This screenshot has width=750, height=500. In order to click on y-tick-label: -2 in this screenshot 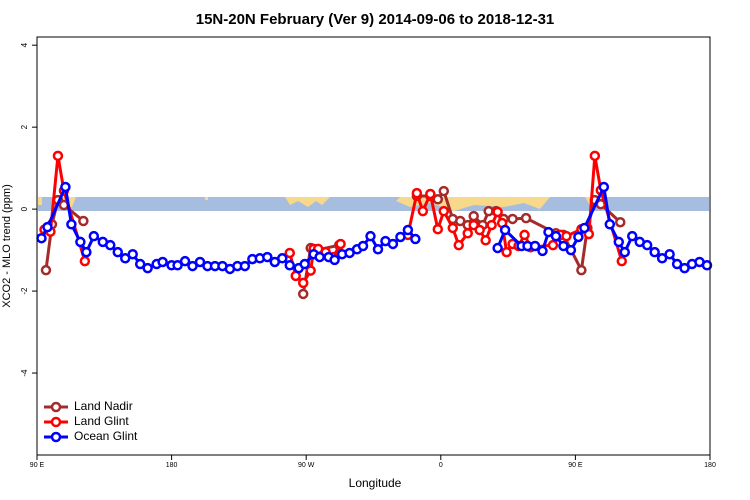, I will do `click(24, 291)`.